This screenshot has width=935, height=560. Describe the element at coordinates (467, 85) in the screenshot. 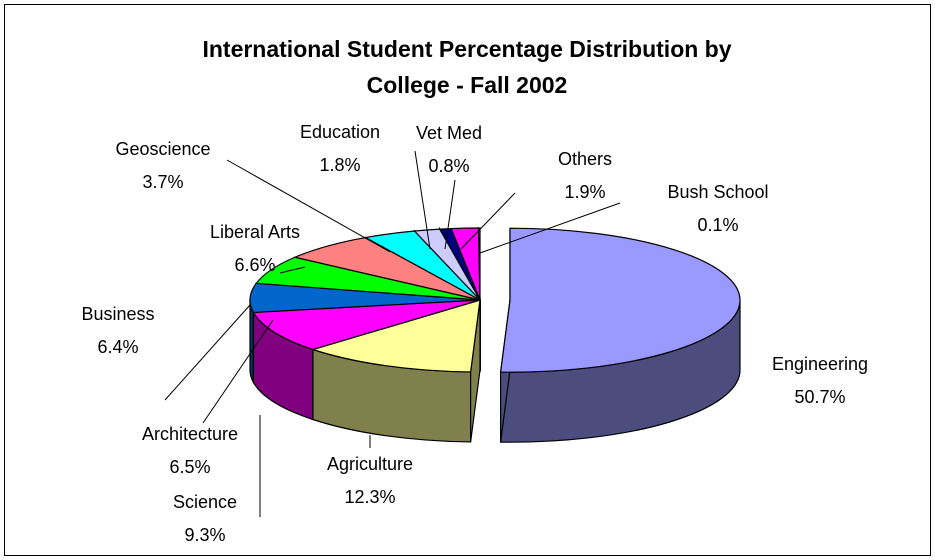

I see `chart-title-line-2: College - Fall 2002` at that location.